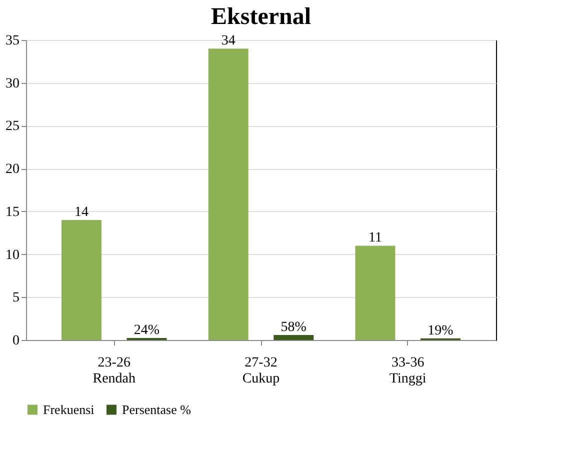 The image size is (571, 455). I want to click on data-label: 24%, so click(147, 330).